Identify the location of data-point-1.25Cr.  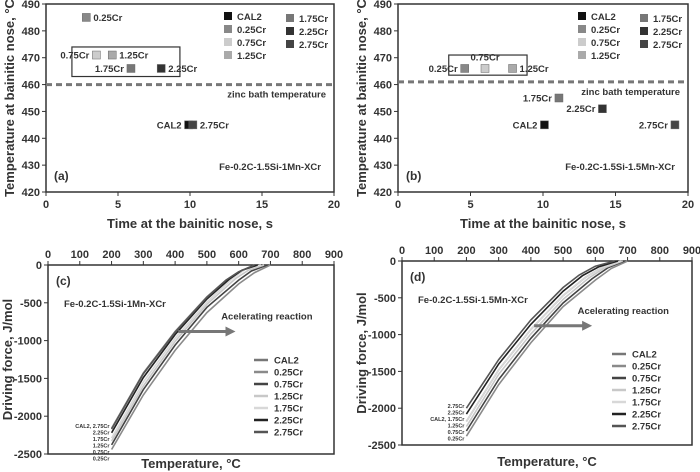
(112, 55).